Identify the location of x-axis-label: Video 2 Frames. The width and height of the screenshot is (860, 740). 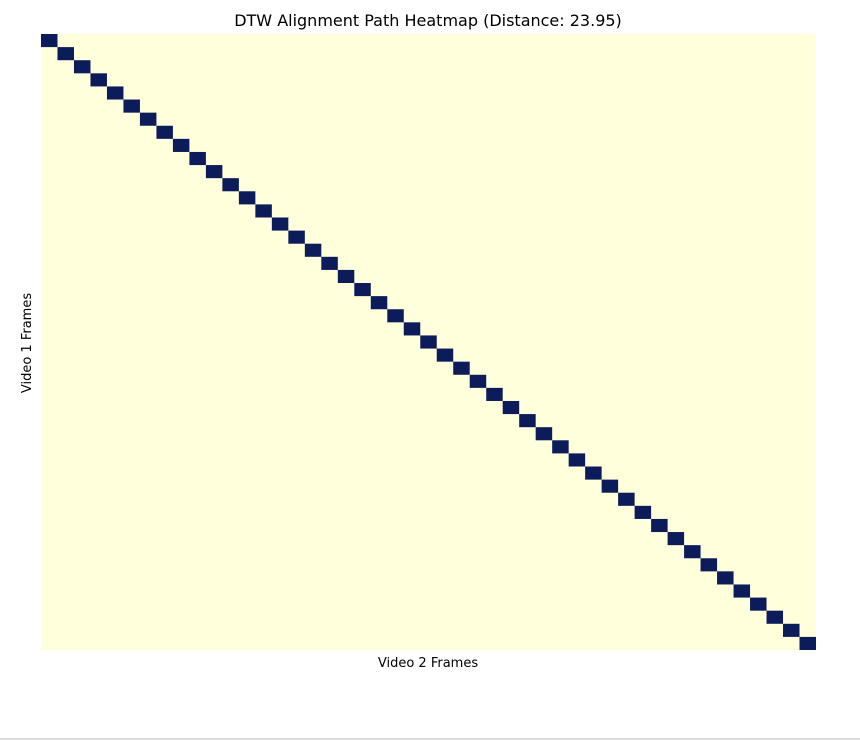
(428, 663).